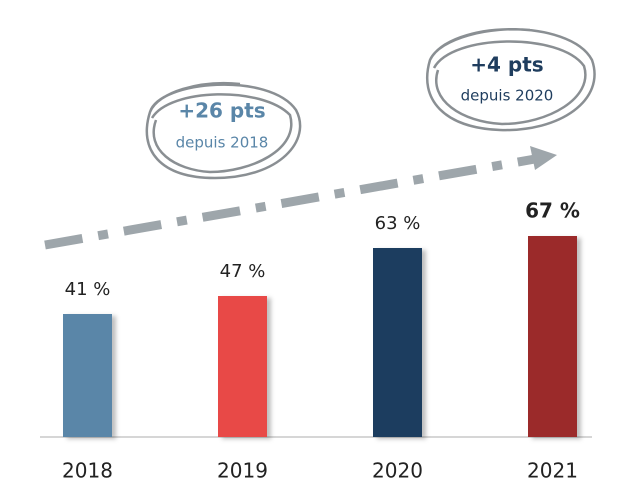  What do you see at coordinates (242, 471) in the screenshot?
I see `x-tick-label: 2019` at bounding box center [242, 471].